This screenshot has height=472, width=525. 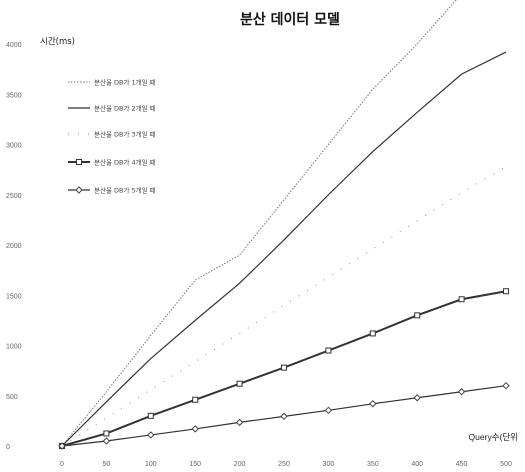 I want to click on x-tick-labels: 0 50 100 150 200 250 300 350 400 450 500, so click(x=286, y=464).